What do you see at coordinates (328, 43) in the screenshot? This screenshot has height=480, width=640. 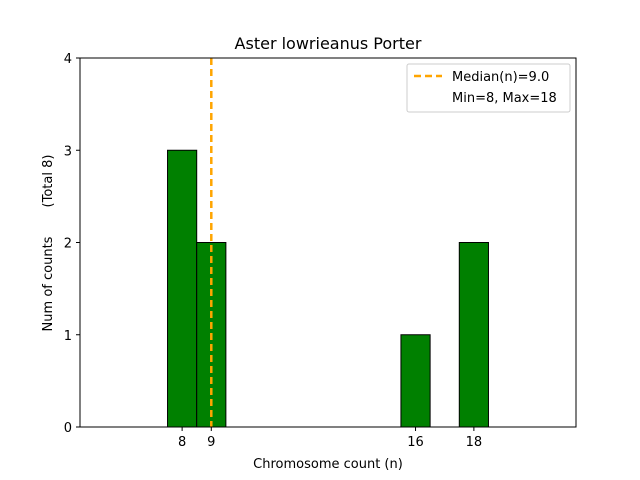 I see `chart-title: Aster lowrieanus Porter` at bounding box center [328, 43].